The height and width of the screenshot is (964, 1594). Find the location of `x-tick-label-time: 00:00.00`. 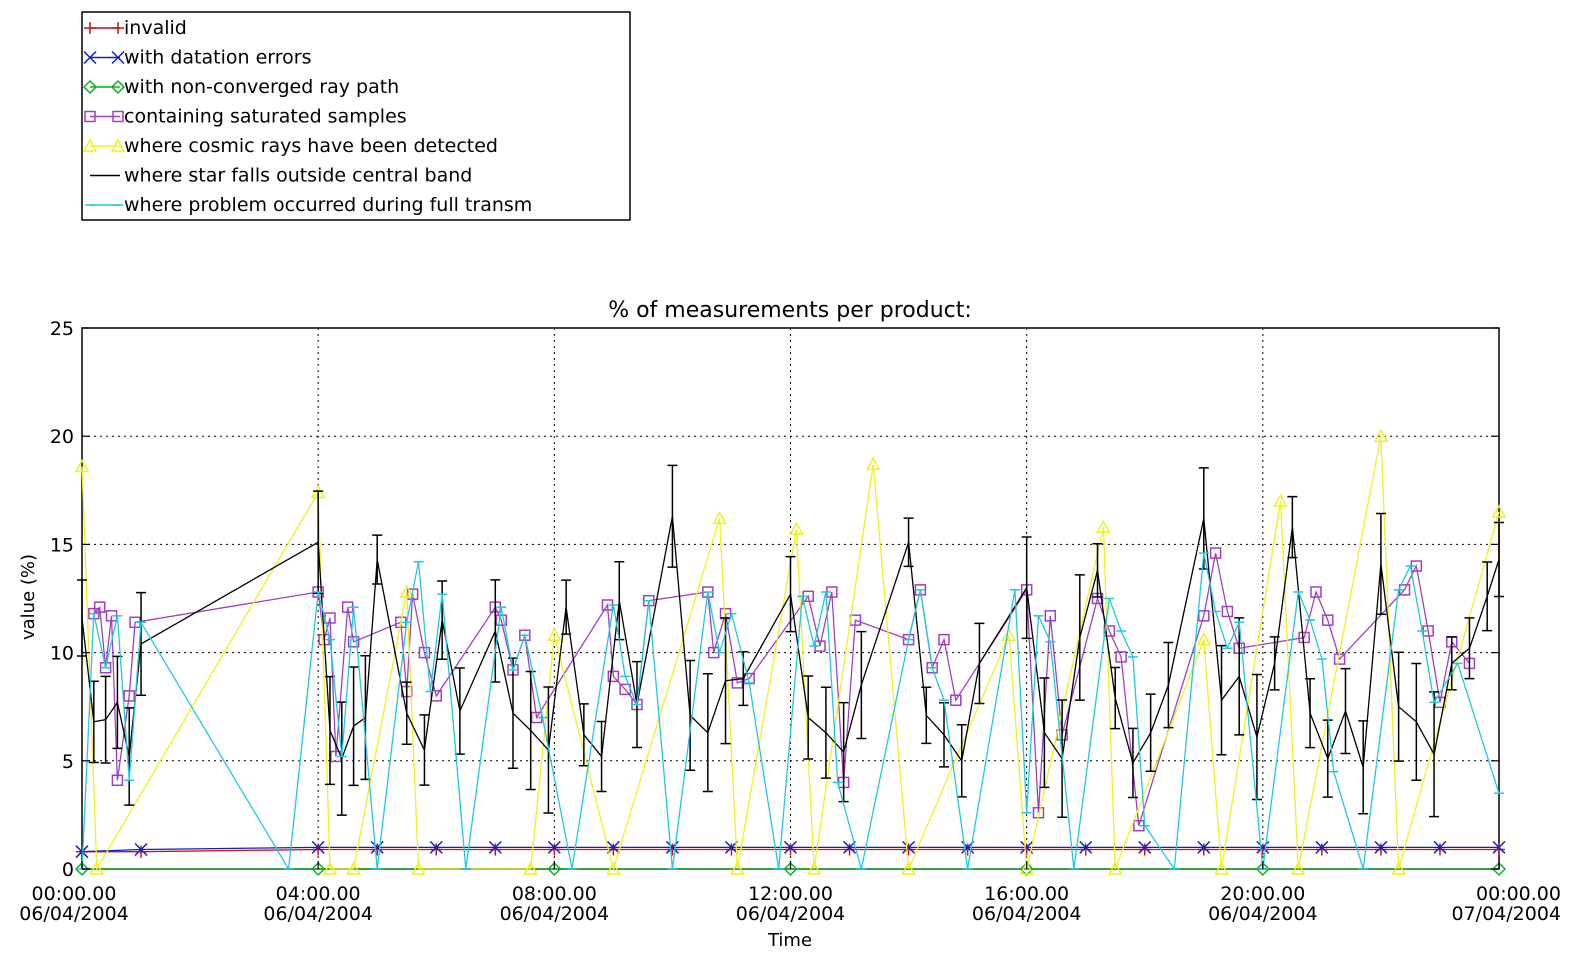

x-tick-label-time: 00:00.00 is located at coordinates (74, 894).